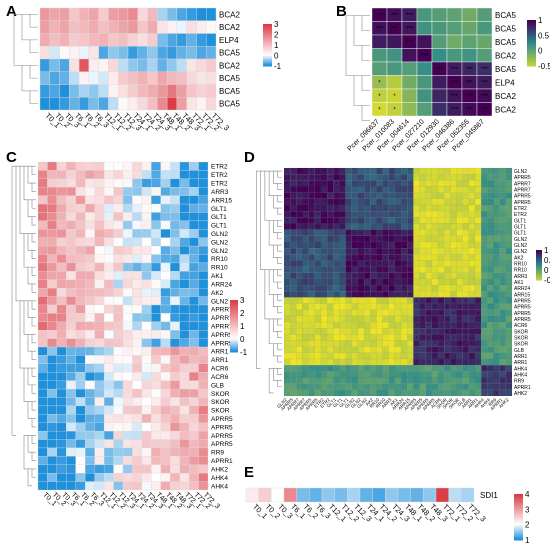 The height and width of the screenshot is (552, 550). What do you see at coordinates (222, 310) in the screenshot?
I see `heatmap-c-row-label: APRR7` at bounding box center [222, 310].